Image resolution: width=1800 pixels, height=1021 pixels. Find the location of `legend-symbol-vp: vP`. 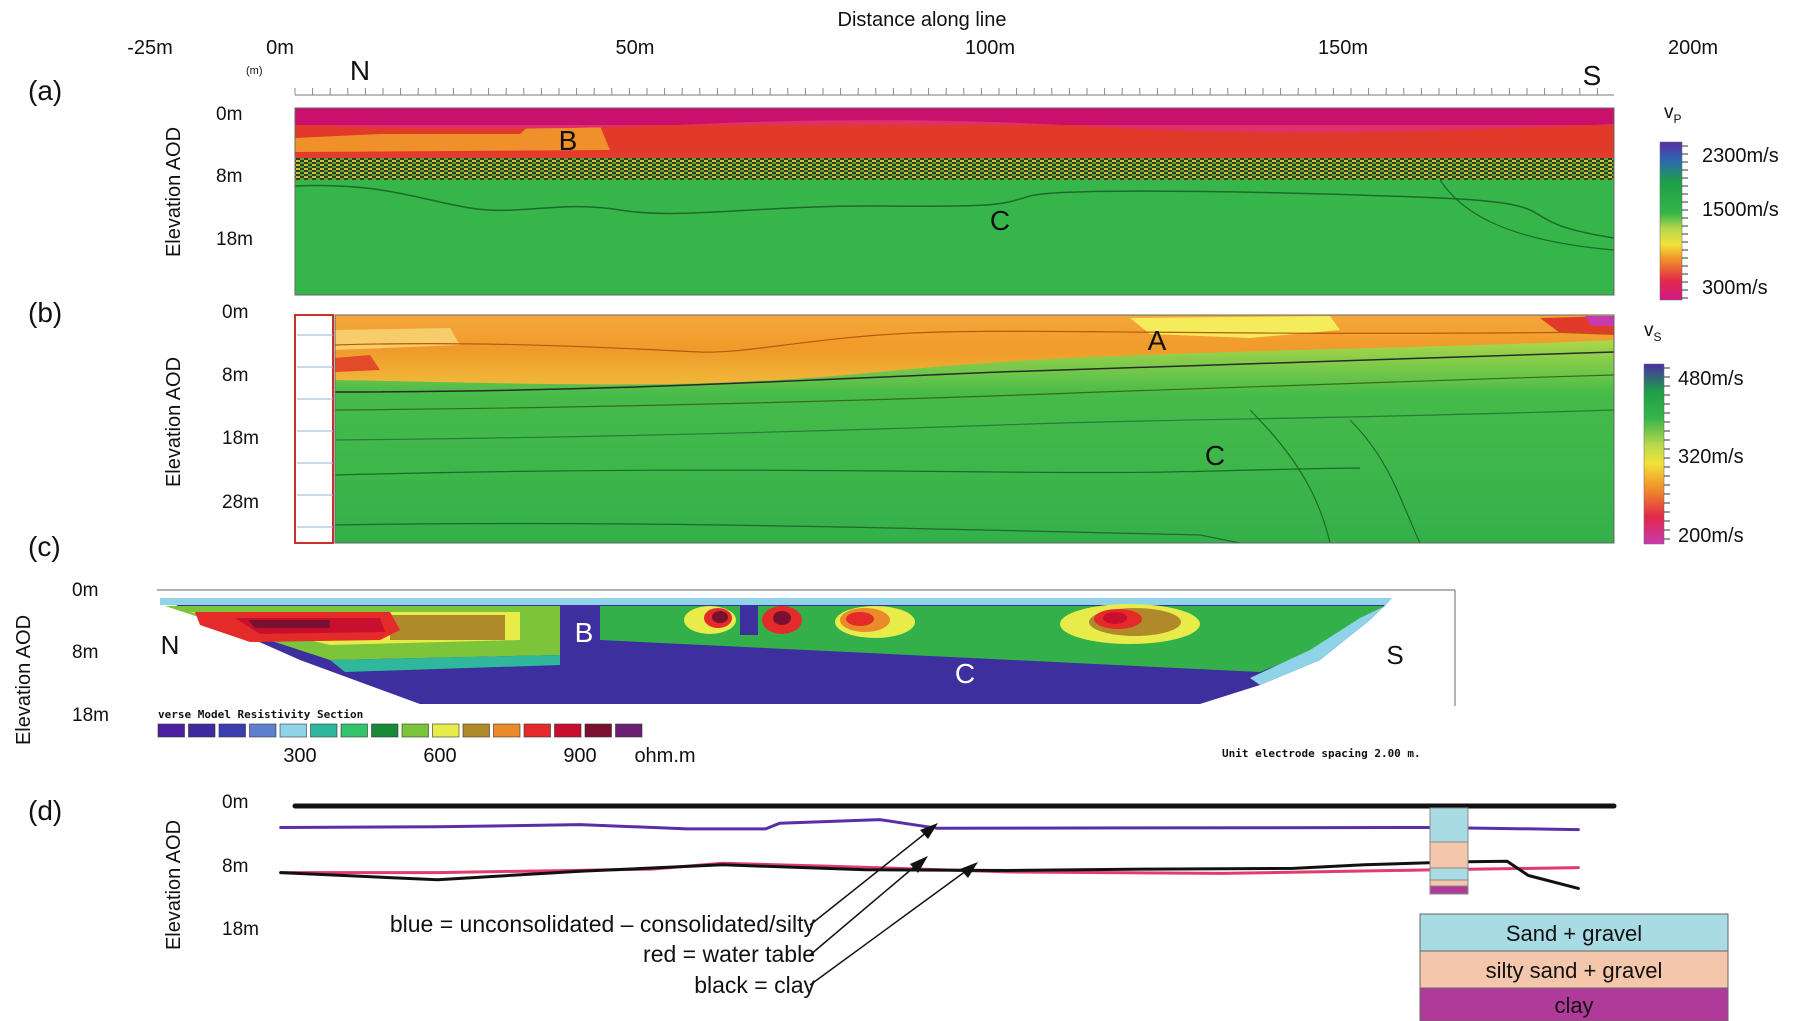

legend-symbol-vp: vP is located at coordinates (1673, 114).